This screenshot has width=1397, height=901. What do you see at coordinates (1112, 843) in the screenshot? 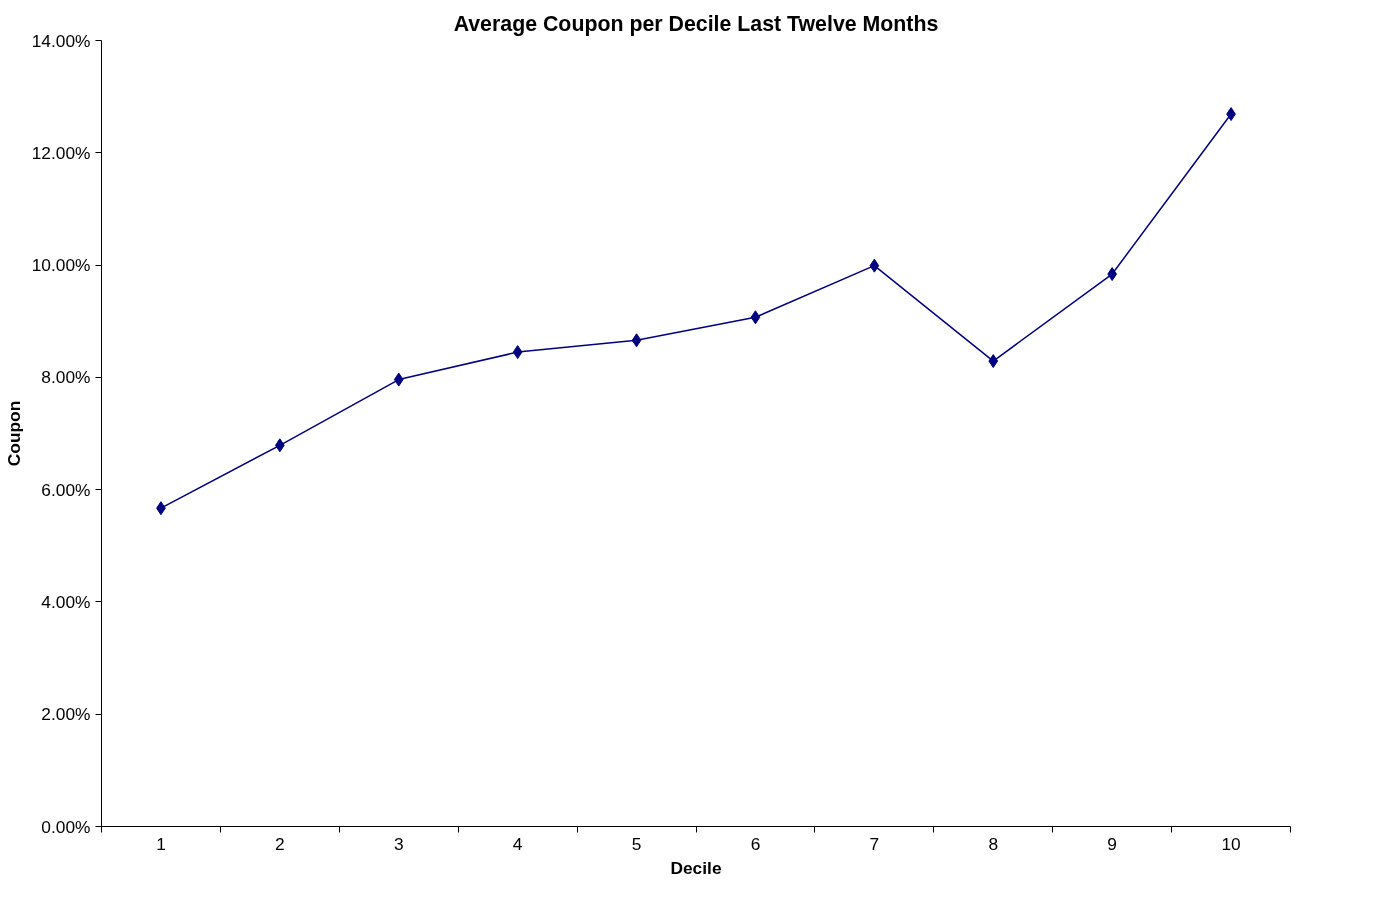
I see `x-tick-label: 9` at bounding box center [1112, 843].